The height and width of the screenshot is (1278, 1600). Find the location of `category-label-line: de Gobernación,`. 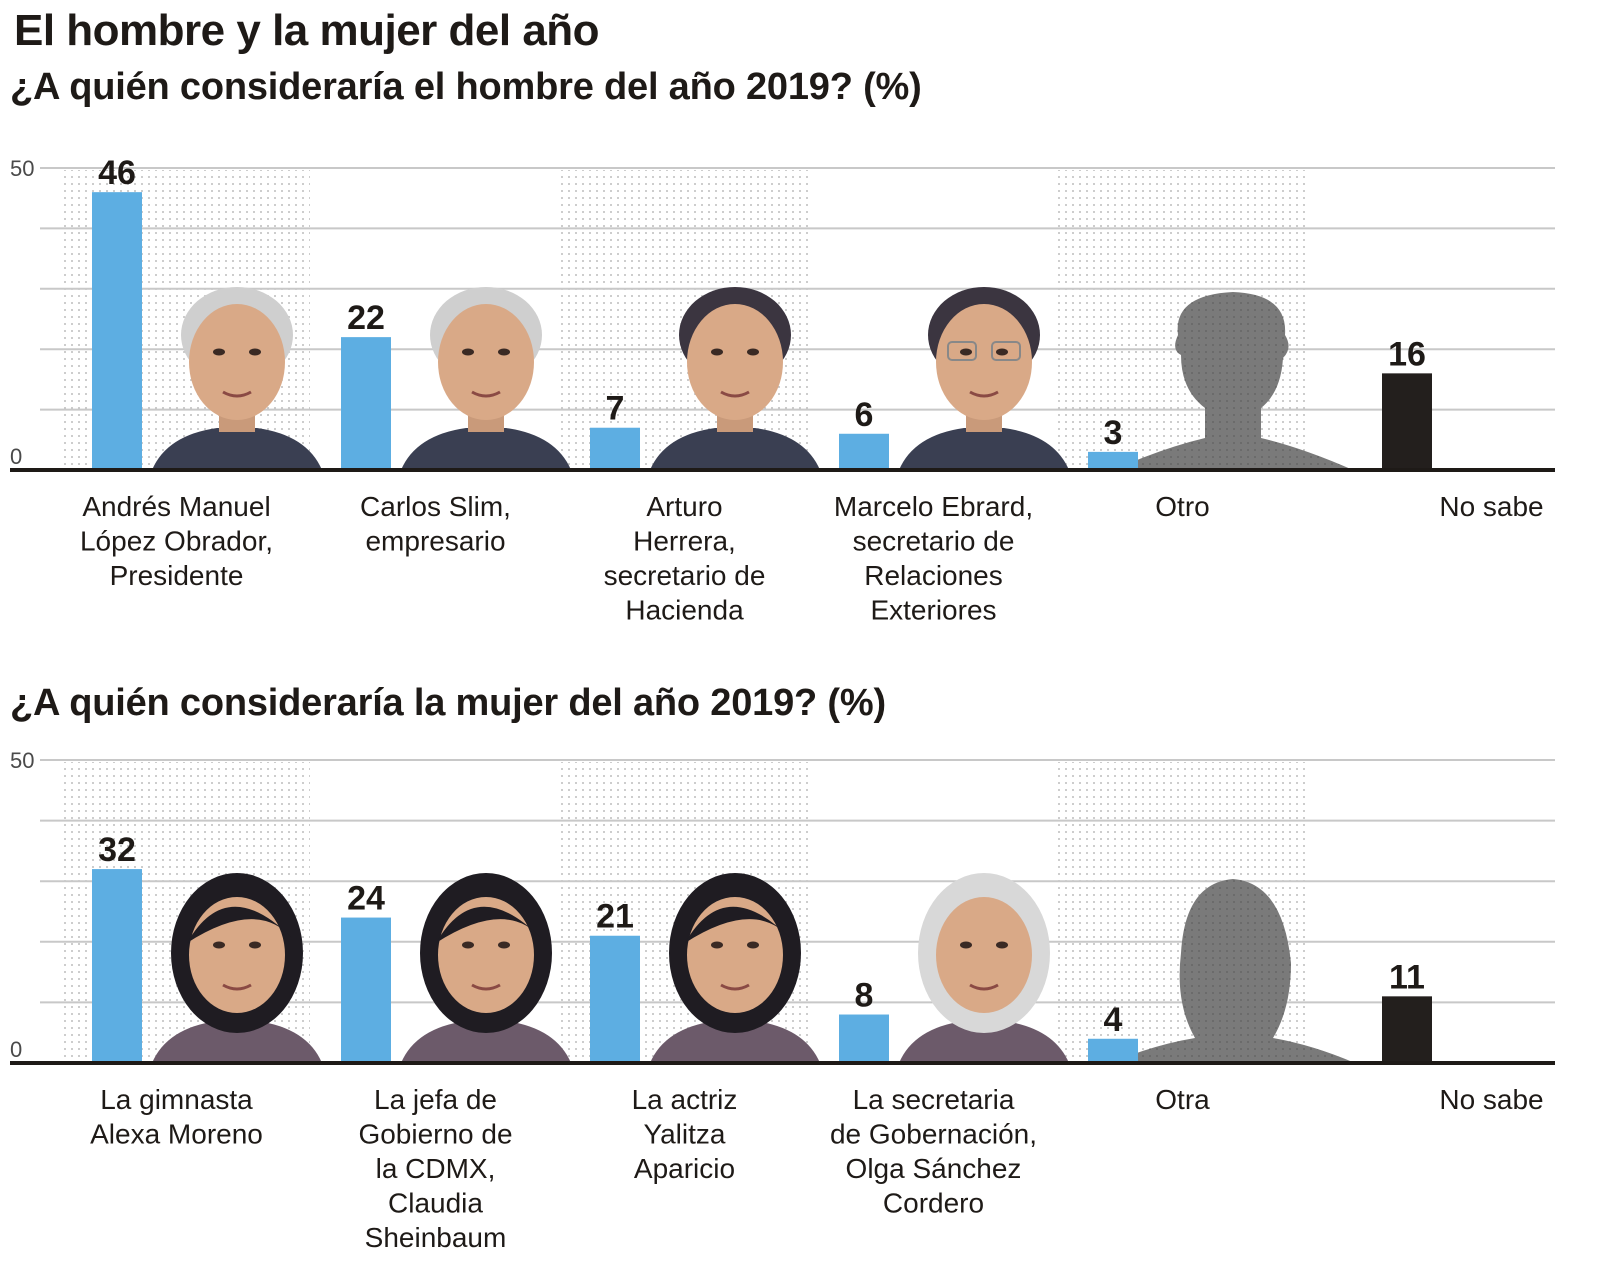

category-label-line: de Gobernación, is located at coordinates (933, 1134).